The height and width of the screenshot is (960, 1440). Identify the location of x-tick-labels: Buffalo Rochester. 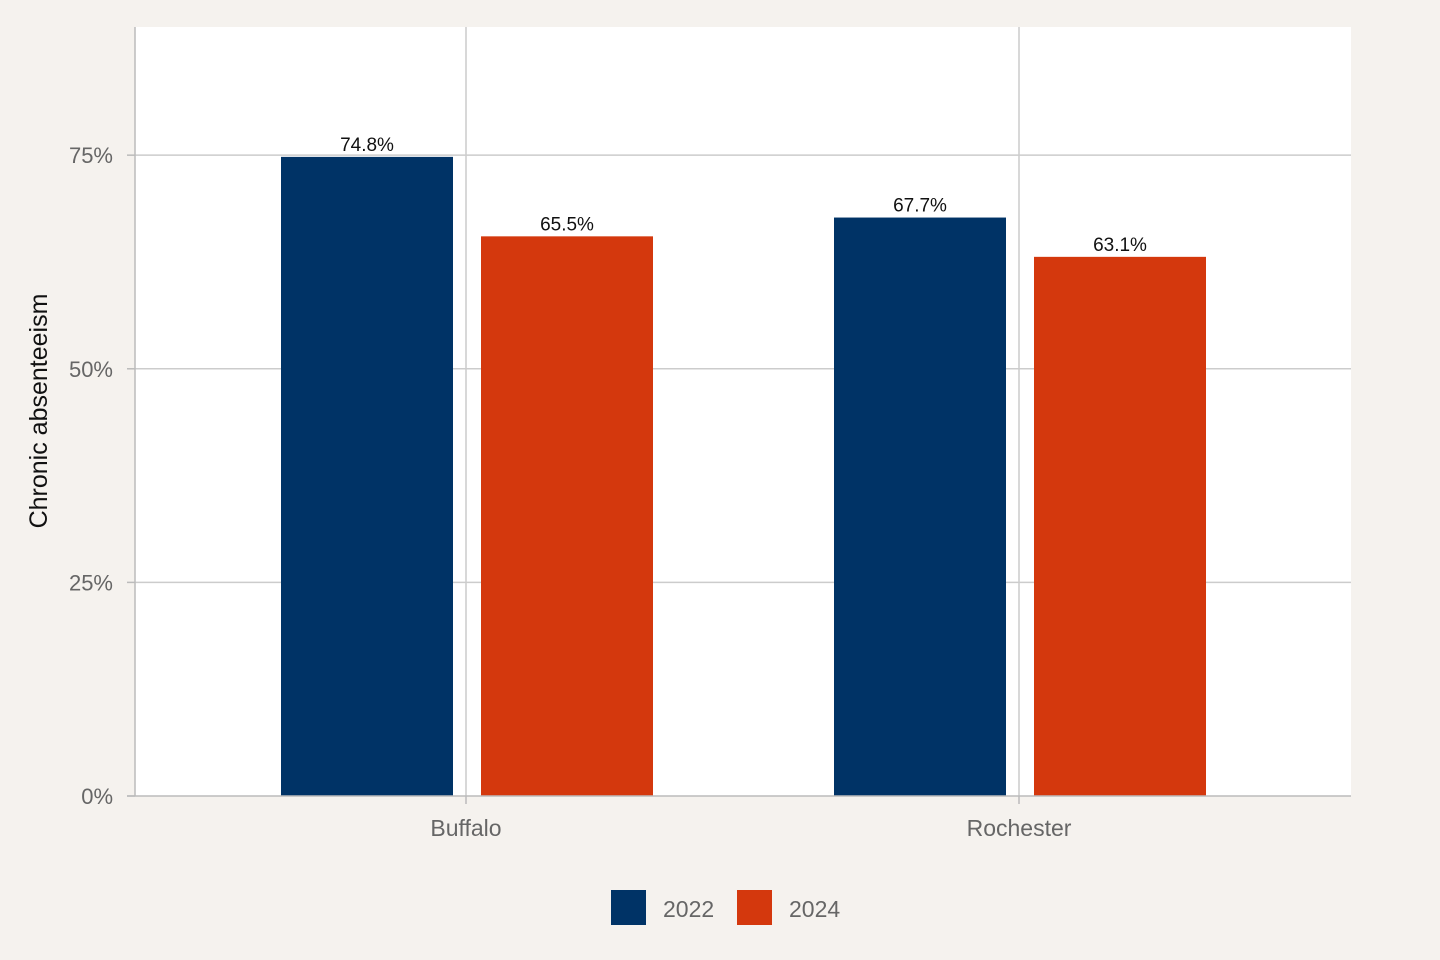
(751, 818).